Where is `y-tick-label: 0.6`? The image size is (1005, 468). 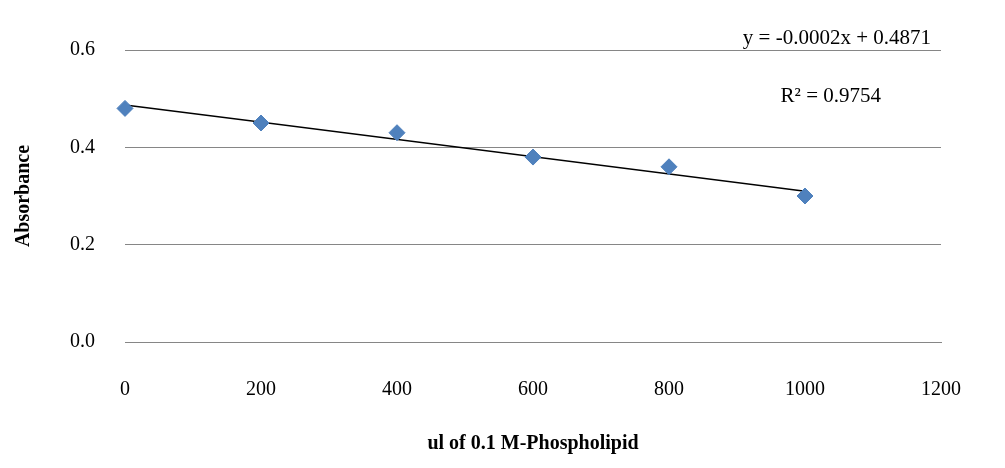
y-tick-label: 0.6 is located at coordinates (82, 48).